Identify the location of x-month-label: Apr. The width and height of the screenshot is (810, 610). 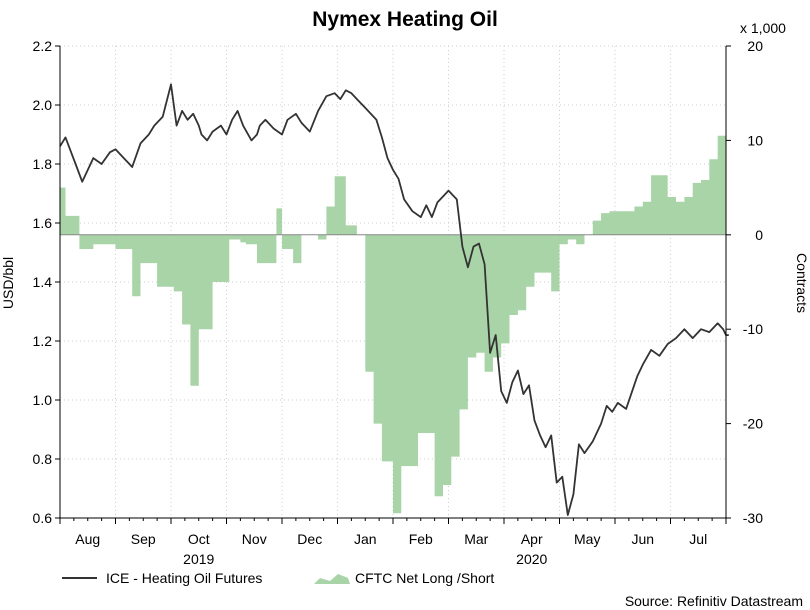
(532, 539).